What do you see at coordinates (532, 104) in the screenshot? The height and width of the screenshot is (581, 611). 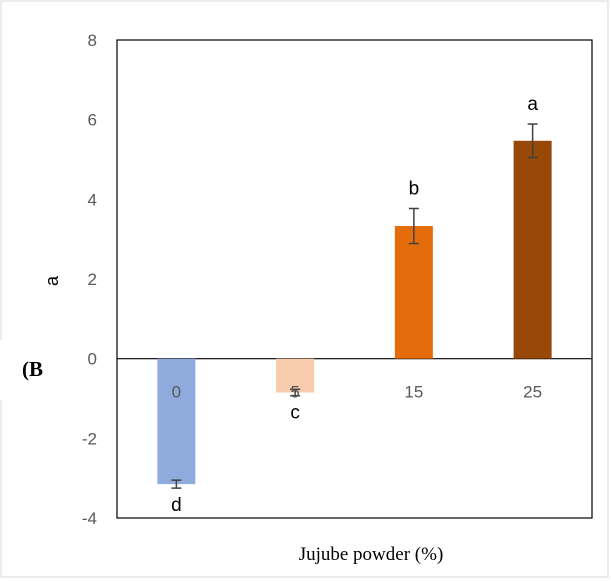 I see `significance-letter: a` at bounding box center [532, 104].